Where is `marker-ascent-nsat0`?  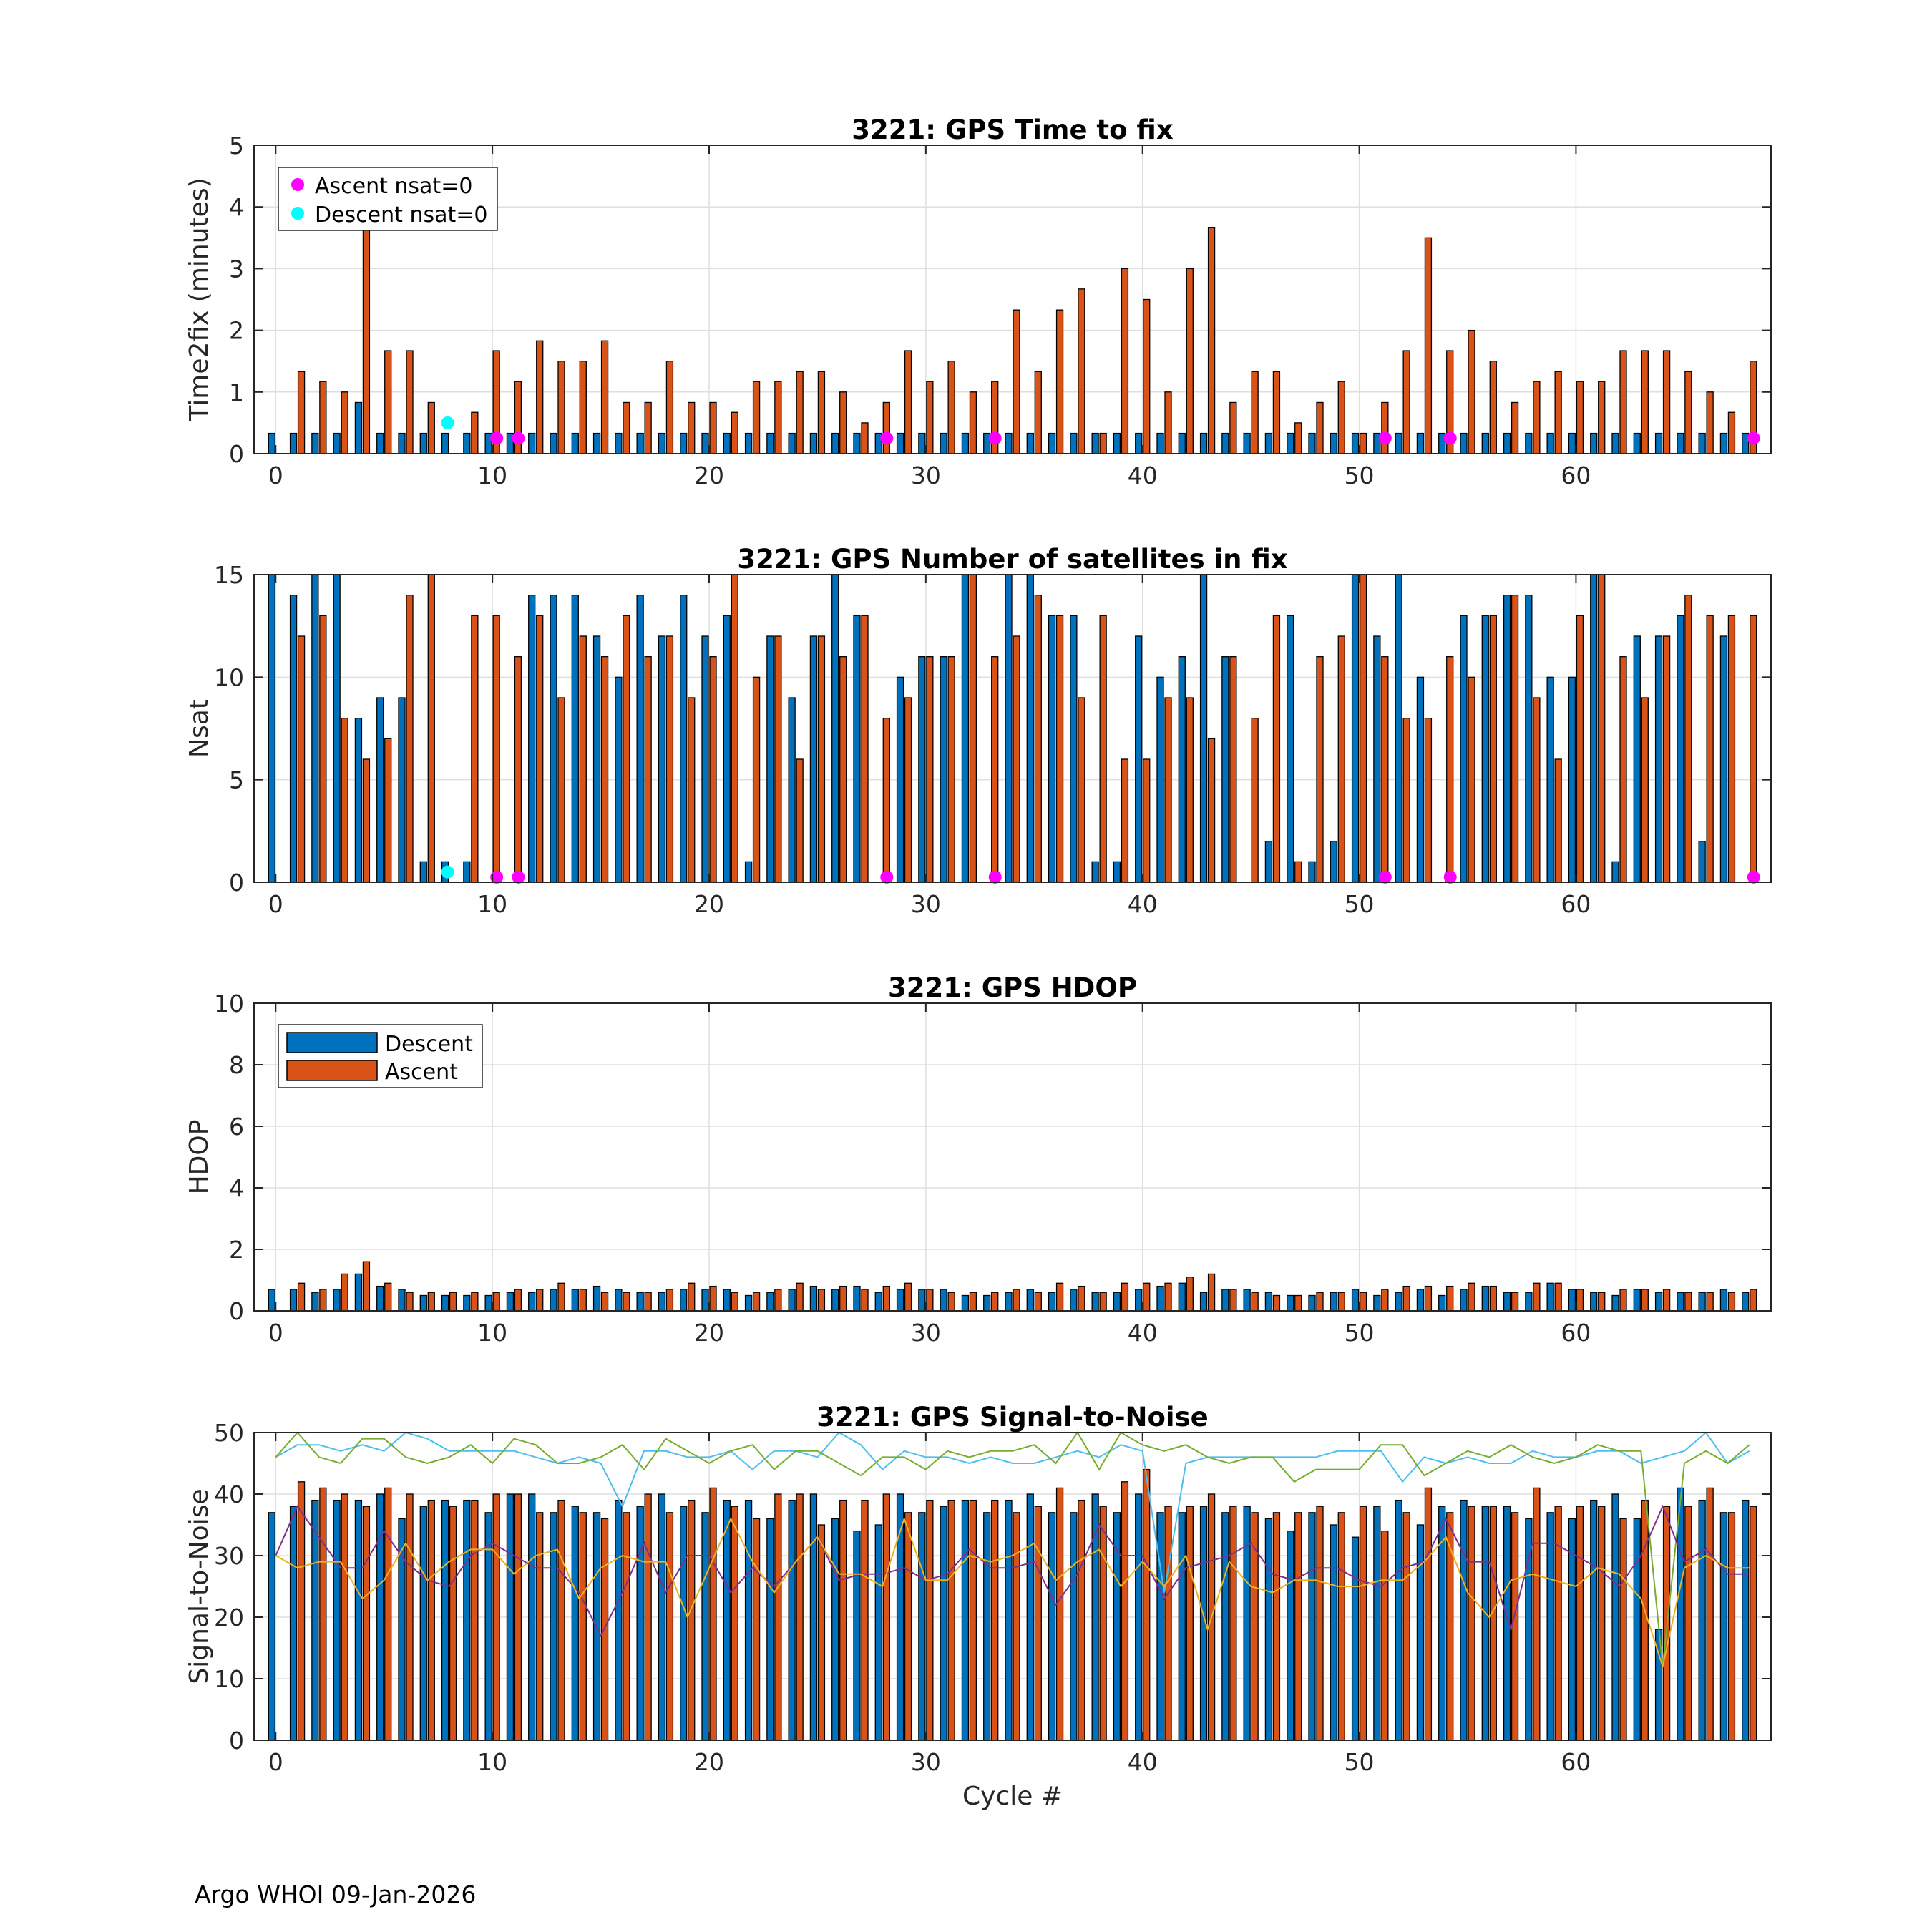 marker-ascent-nsat0 is located at coordinates (518, 438).